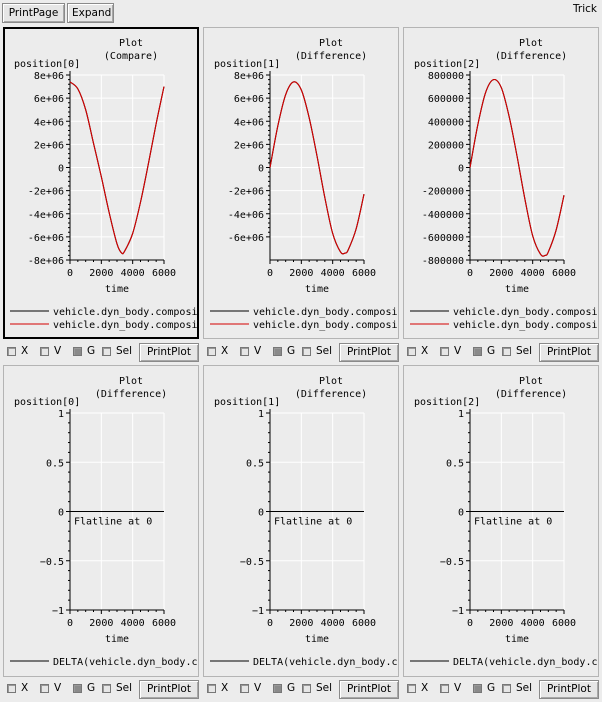  What do you see at coordinates (443, 215) in the screenshot?
I see `y-tick-label: -400000` at bounding box center [443, 215].